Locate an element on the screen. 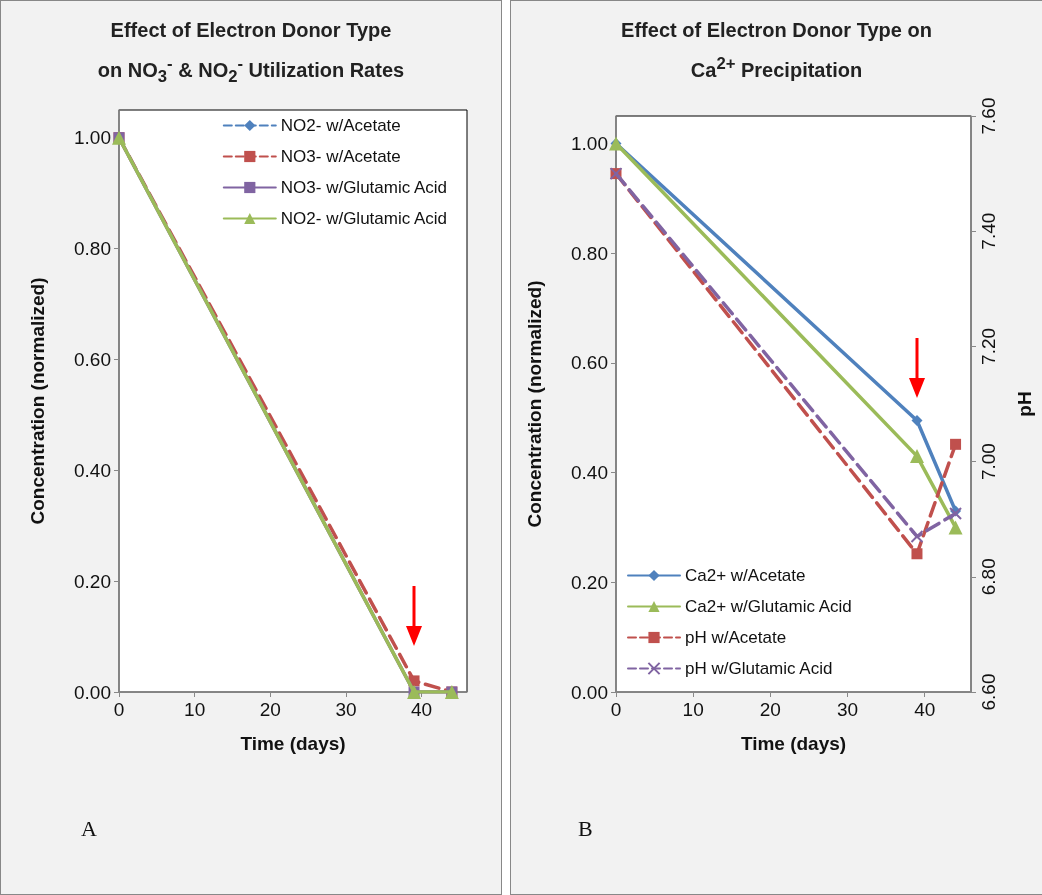 This screenshot has height=895, width=1042. legend-label: pH w/Glutamic Acid is located at coordinates (759, 668).